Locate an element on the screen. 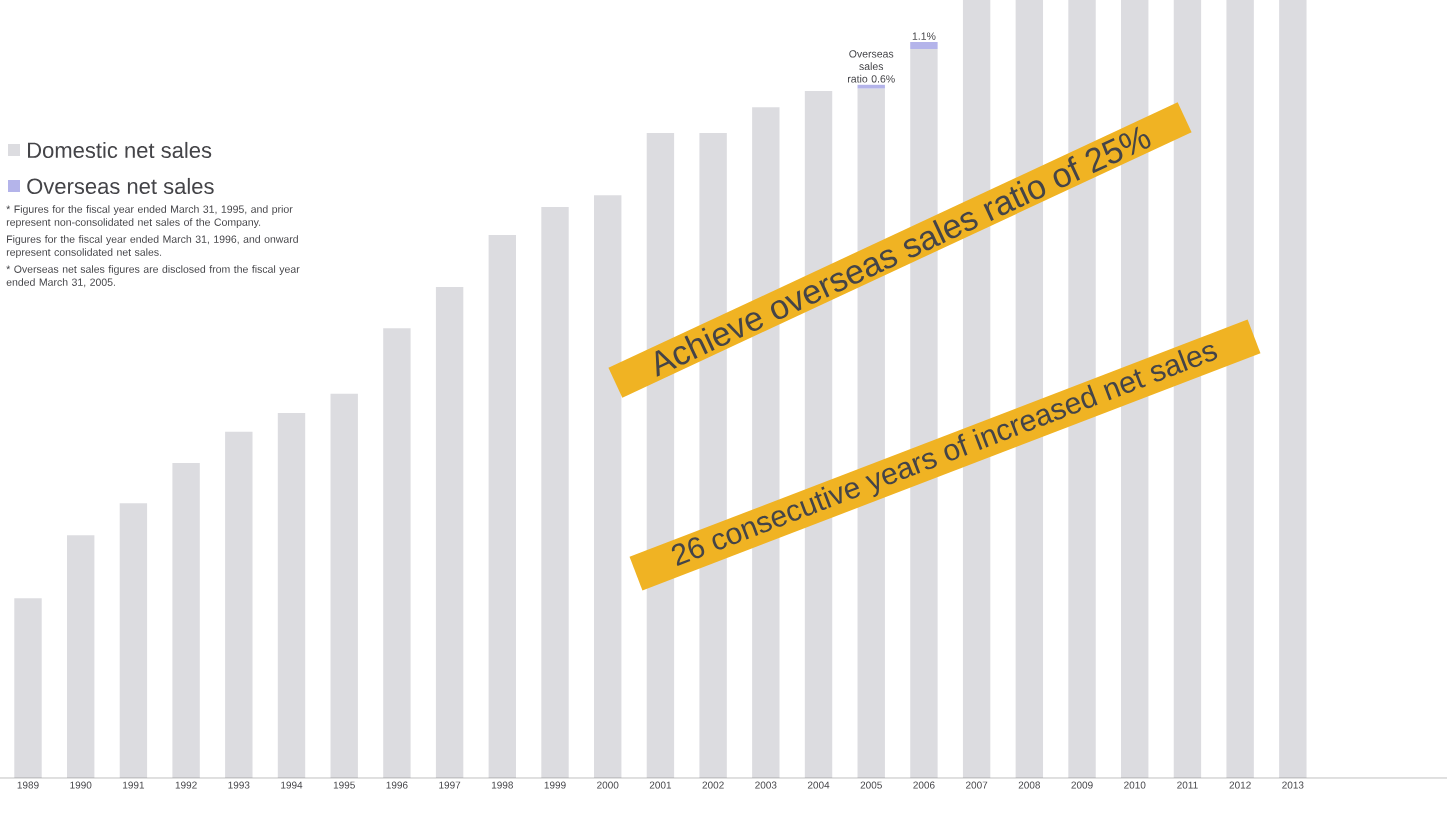 This screenshot has width=1447, height=813. x-tick-label: 2004 is located at coordinates (818, 785).